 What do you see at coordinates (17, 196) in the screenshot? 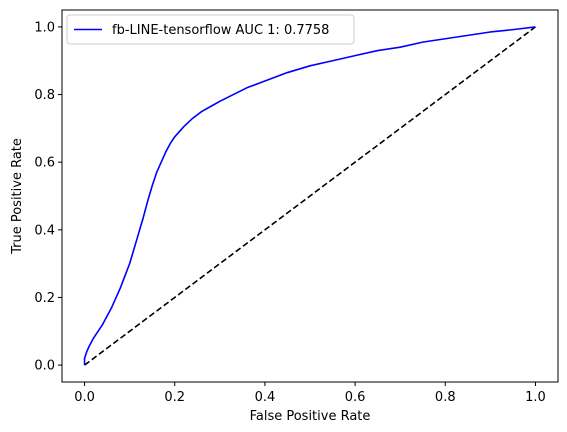
I see `y-axis-label: True Positive Rate` at bounding box center [17, 196].